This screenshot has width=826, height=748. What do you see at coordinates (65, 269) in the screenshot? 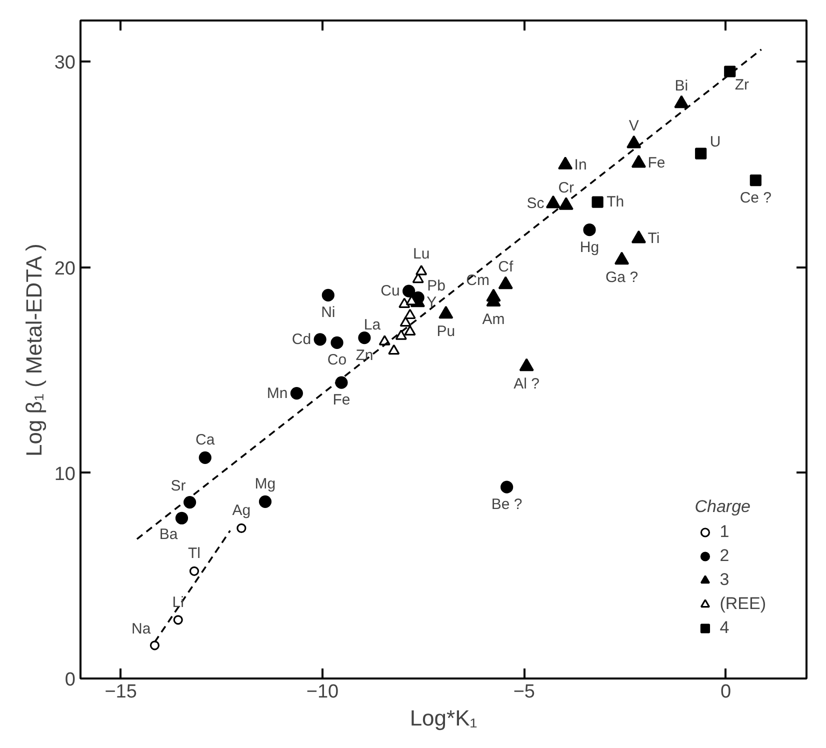
I see `y-tick-label: 20` at bounding box center [65, 269].